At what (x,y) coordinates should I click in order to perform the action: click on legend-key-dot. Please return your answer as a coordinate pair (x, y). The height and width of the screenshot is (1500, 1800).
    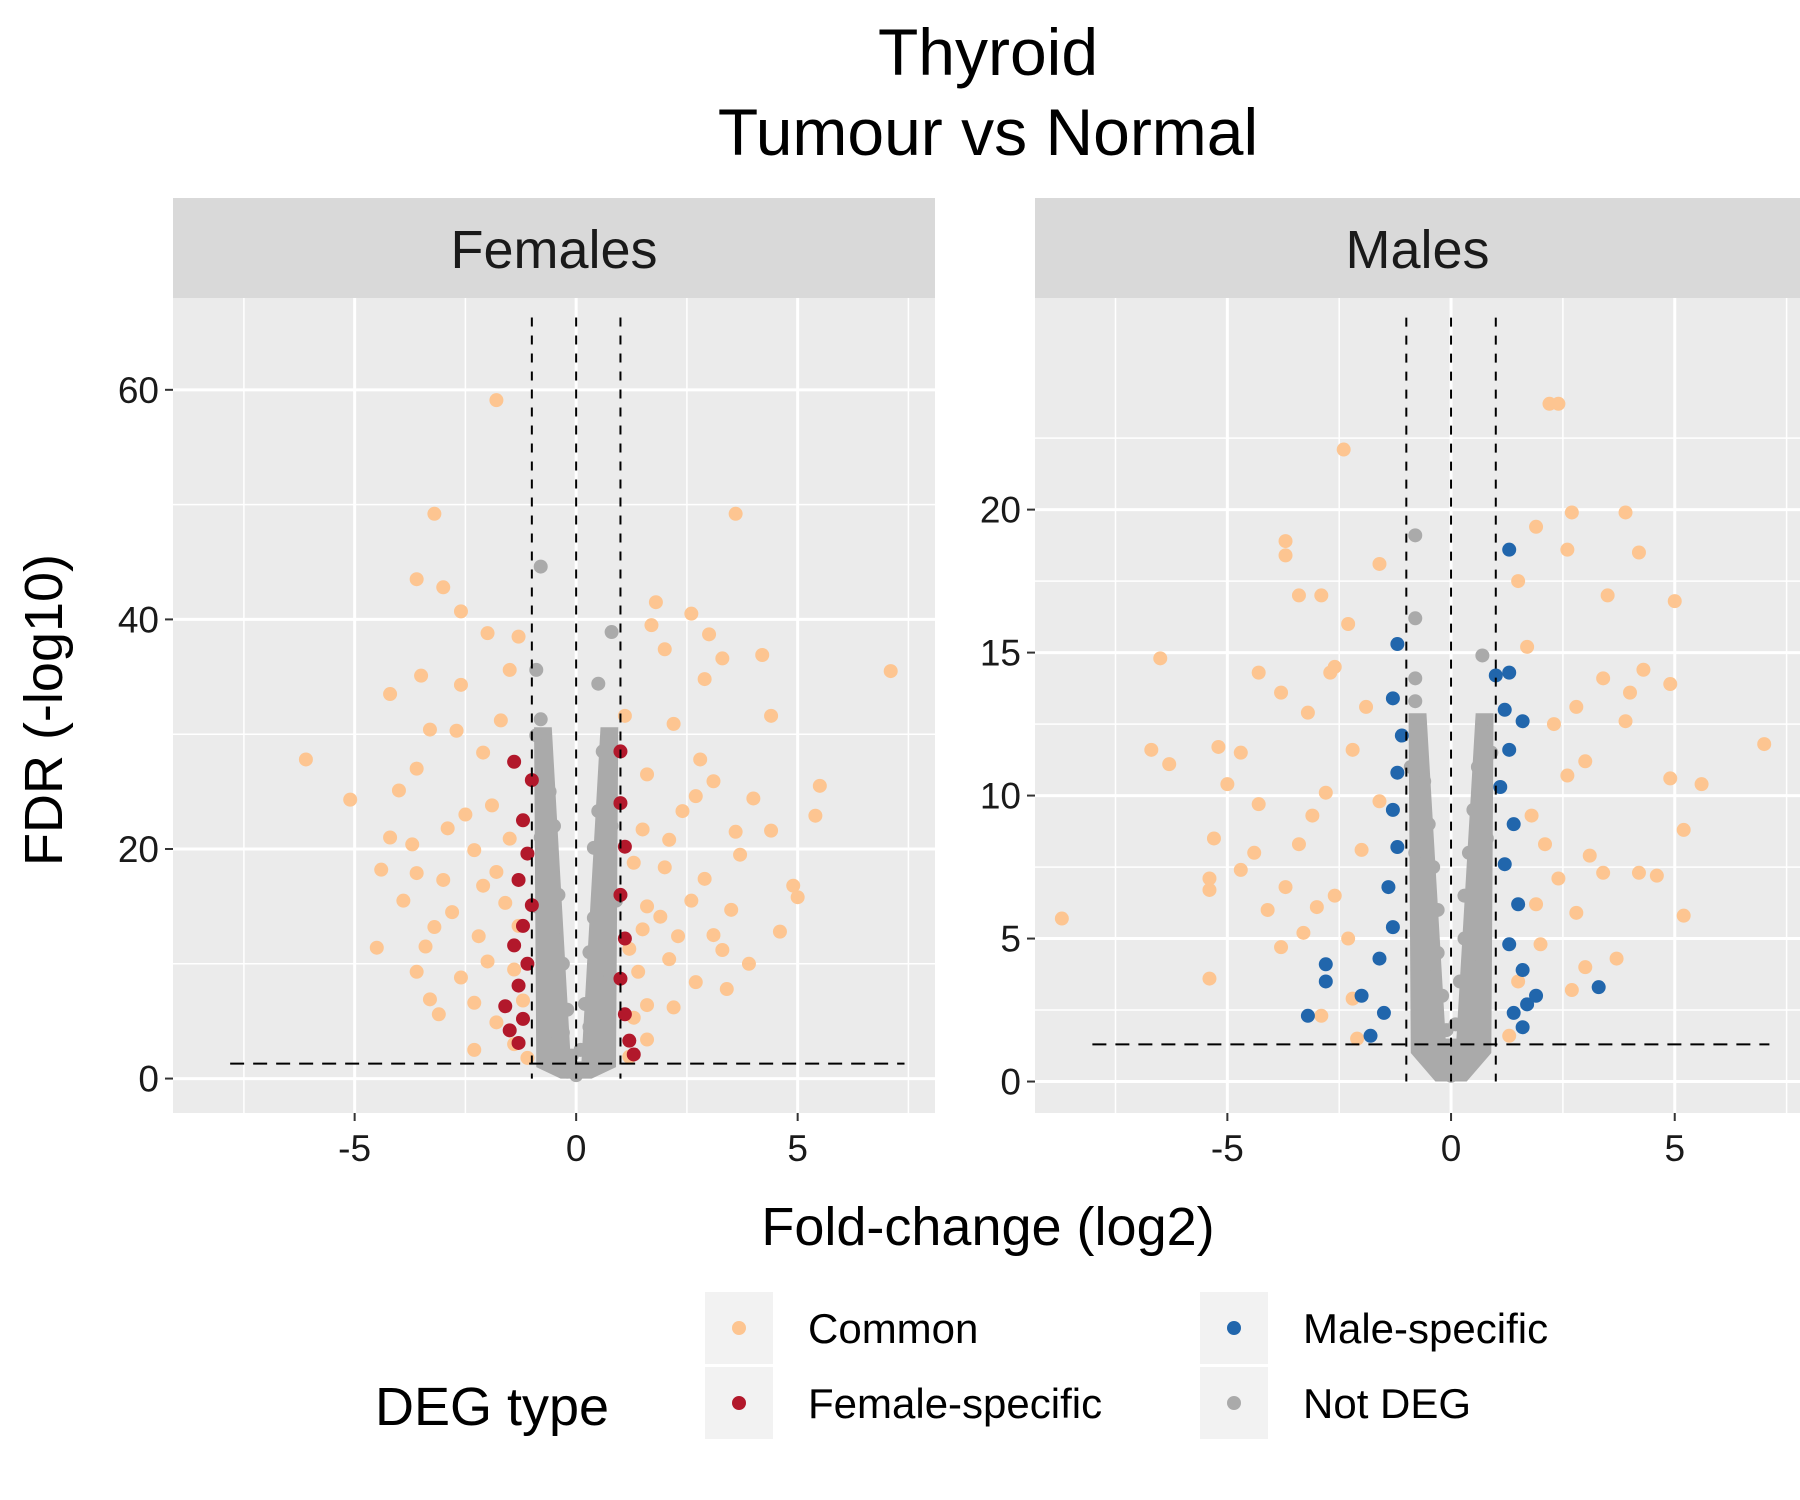
    Looking at the image, I should click on (739, 1328).